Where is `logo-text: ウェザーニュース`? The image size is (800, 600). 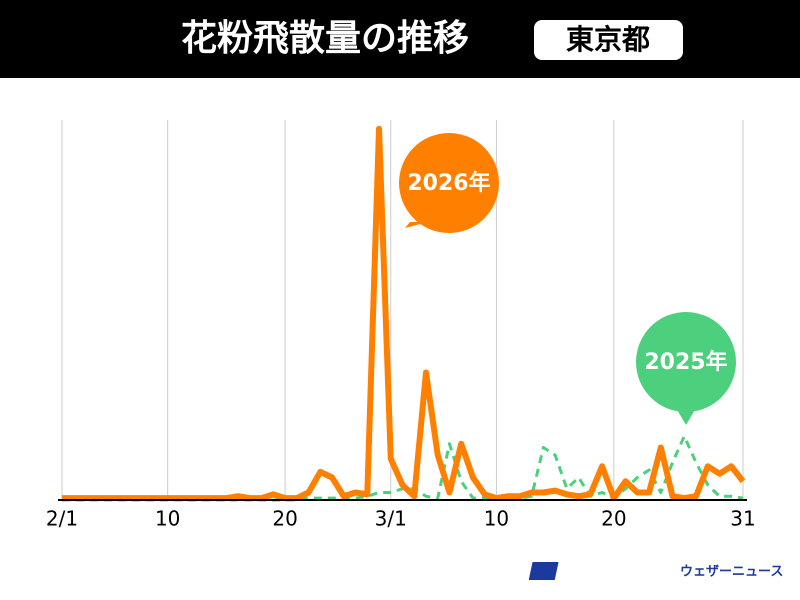 logo-text: ウェザーニュース is located at coordinates (731, 572).